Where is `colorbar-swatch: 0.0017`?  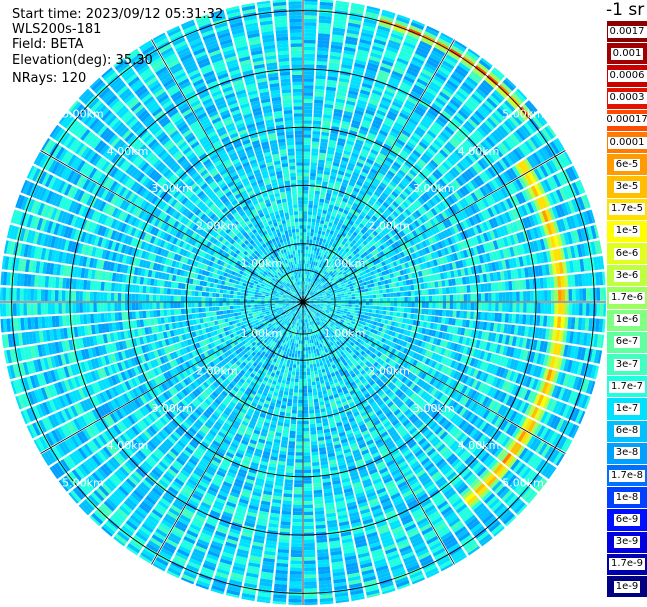 colorbar-swatch: 0.0017 is located at coordinates (627, 32).